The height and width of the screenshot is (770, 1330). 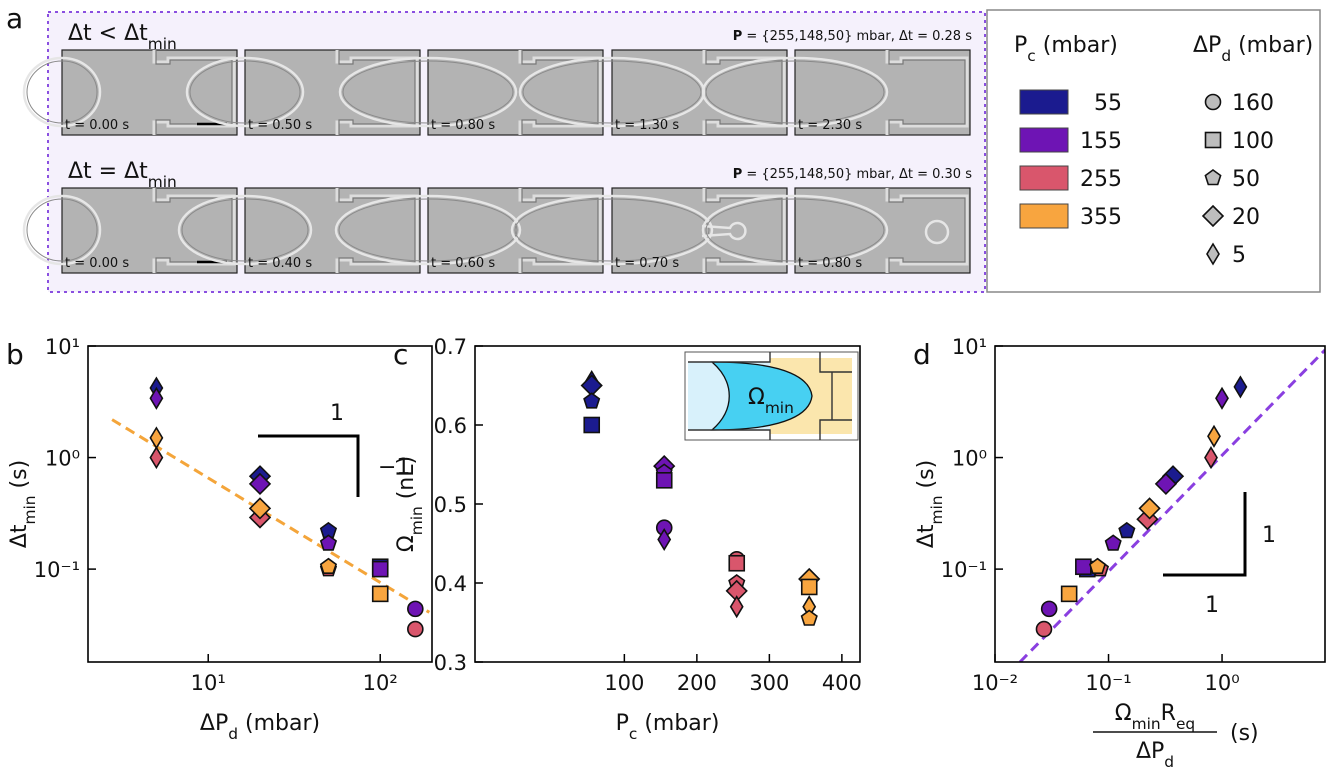 What do you see at coordinates (19, 478) in the screenshot?
I see `label-part: (s)` at bounding box center [19, 478].